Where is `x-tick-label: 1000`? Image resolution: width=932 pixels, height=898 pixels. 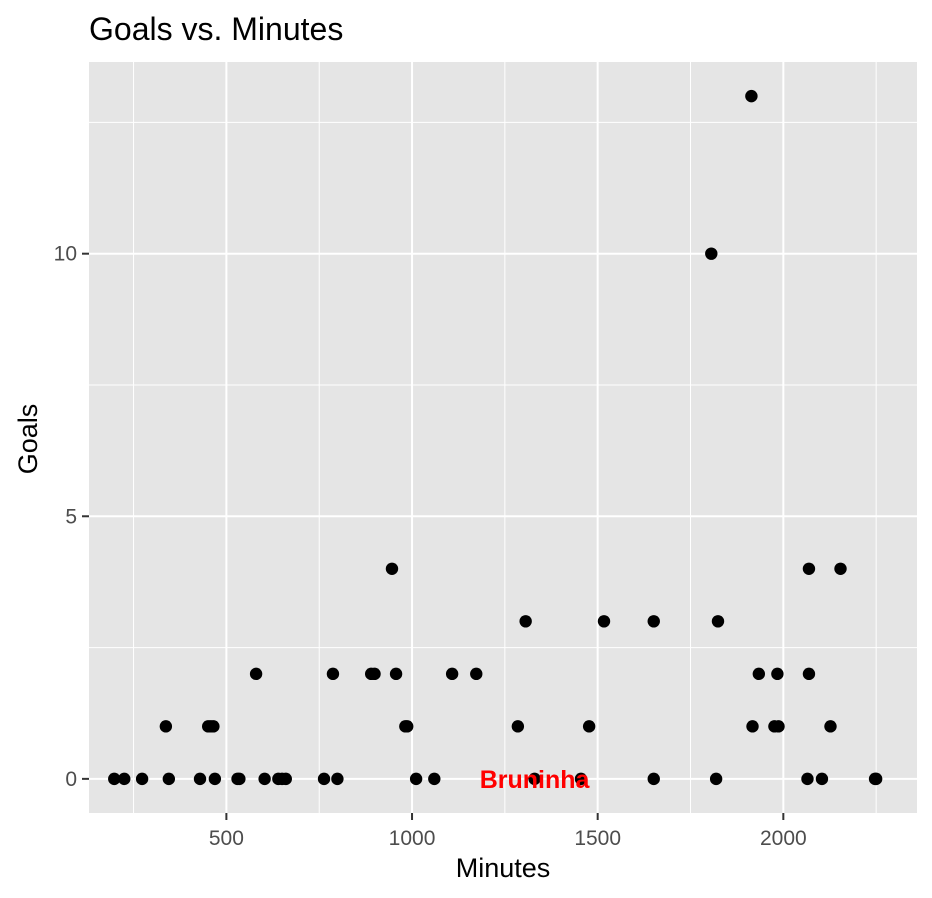 x-tick-label: 1000 is located at coordinates (412, 838).